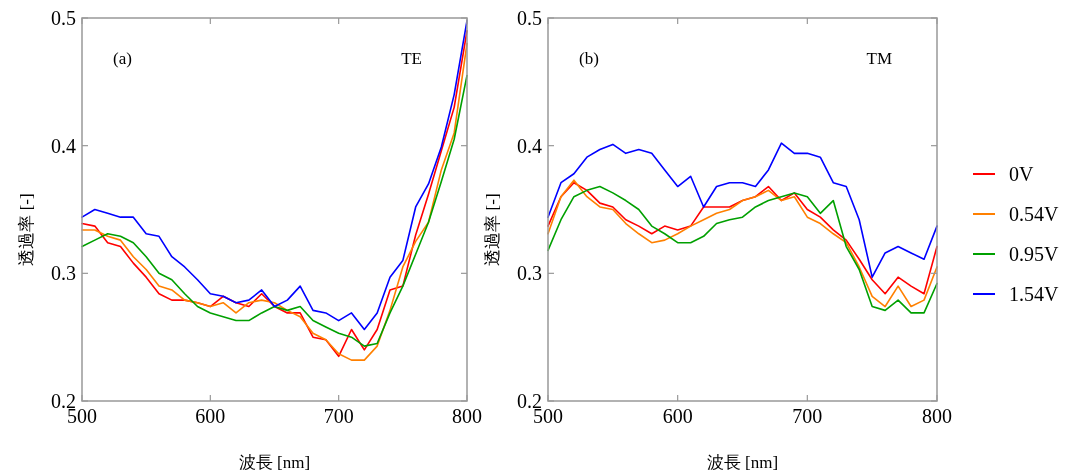  I want to click on legend-label: 1.54V, so click(1034, 294).